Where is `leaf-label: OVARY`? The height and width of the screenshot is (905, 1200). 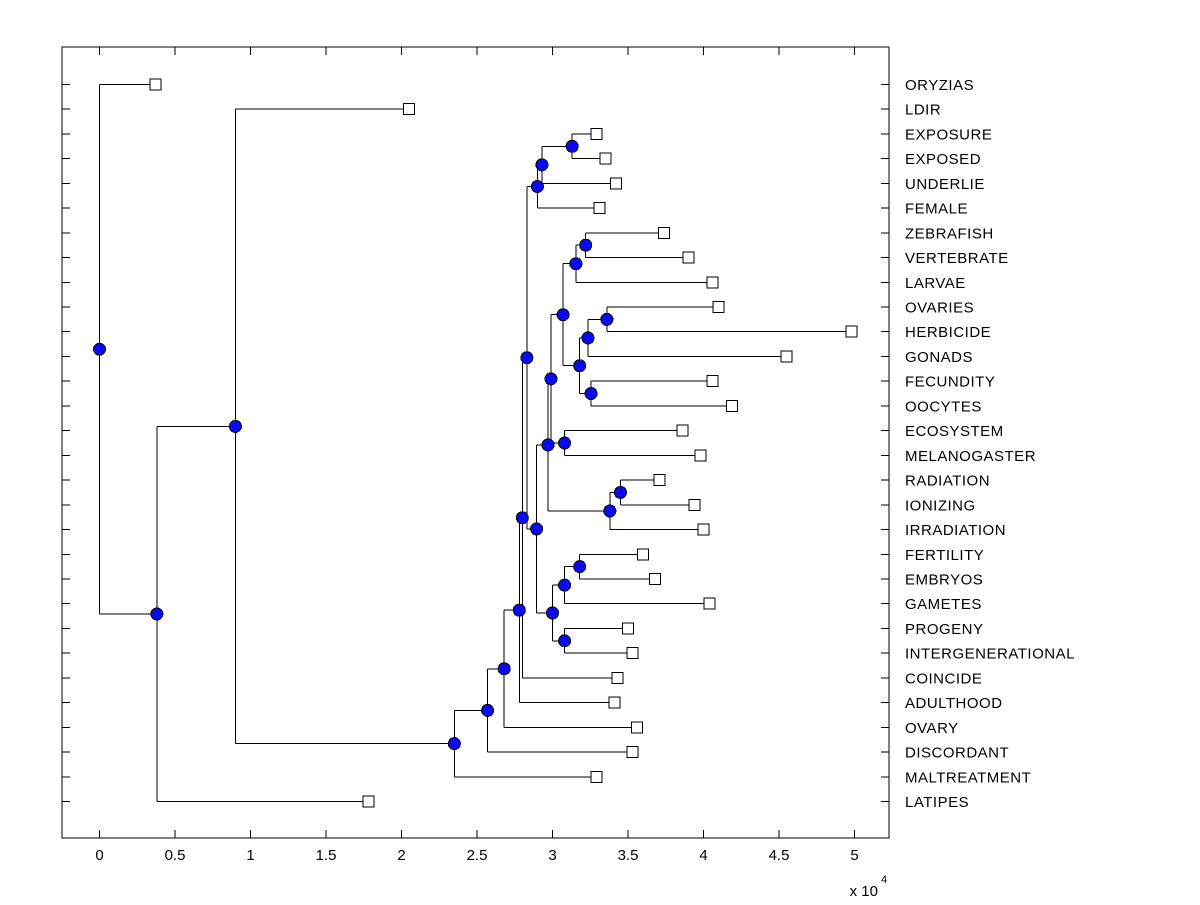 leaf-label: OVARY is located at coordinates (932, 728).